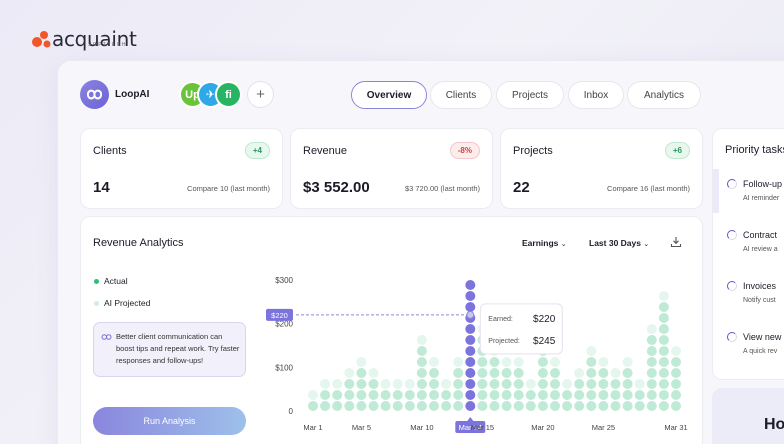 The image size is (784, 444). I want to click on x-tick-label: Mar 14, so click(470, 427).